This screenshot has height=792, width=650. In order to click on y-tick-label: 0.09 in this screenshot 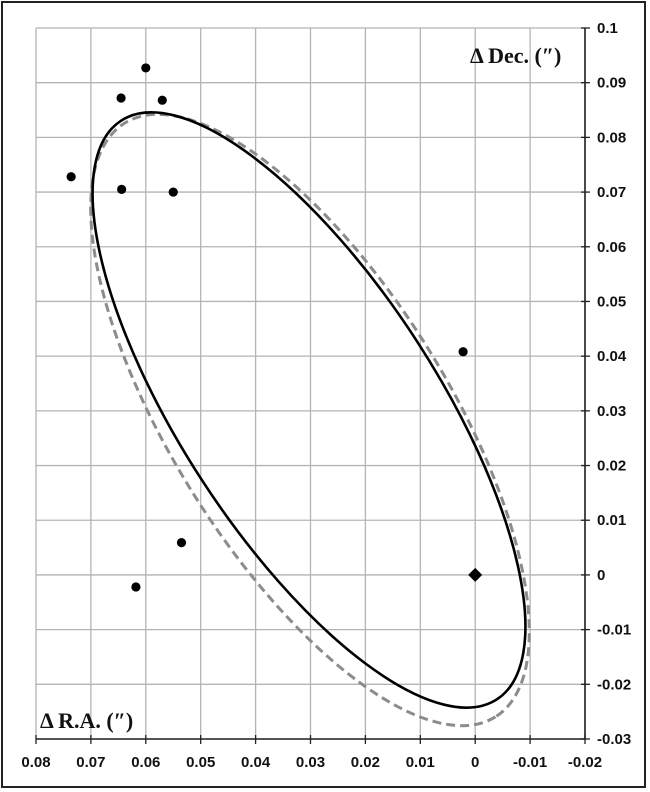, I will do `click(611, 83)`.